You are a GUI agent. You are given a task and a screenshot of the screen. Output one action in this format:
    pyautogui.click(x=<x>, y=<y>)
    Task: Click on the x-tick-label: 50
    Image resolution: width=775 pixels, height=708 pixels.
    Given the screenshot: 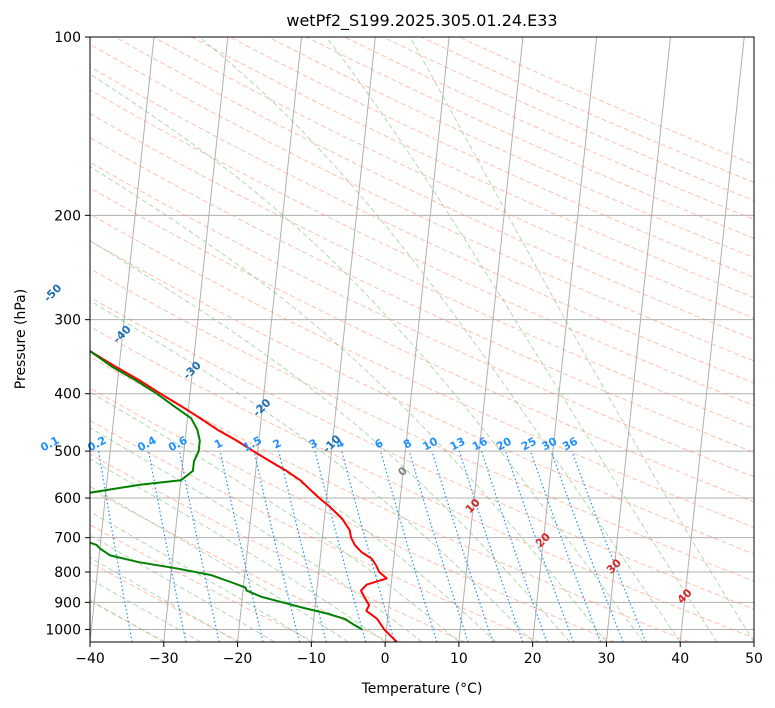 What is the action you would take?
    pyautogui.click(x=754, y=659)
    